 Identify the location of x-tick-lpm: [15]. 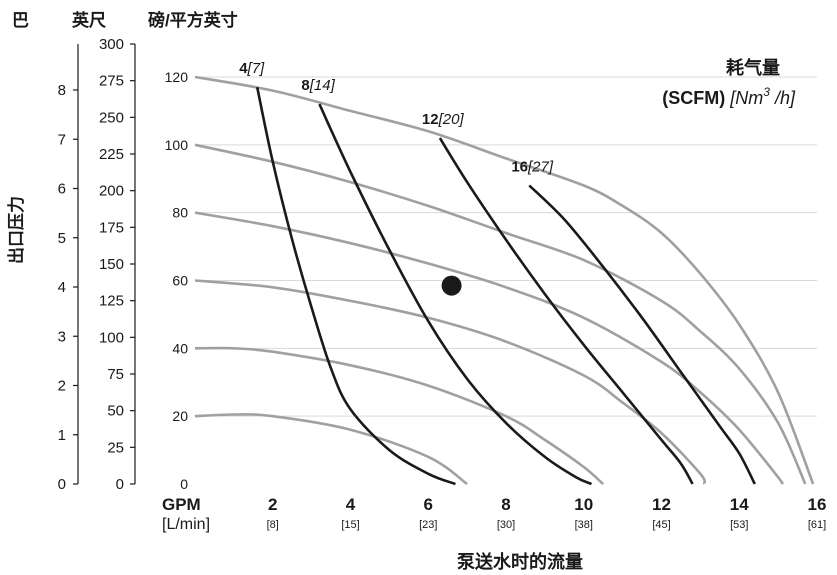
(350, 525).